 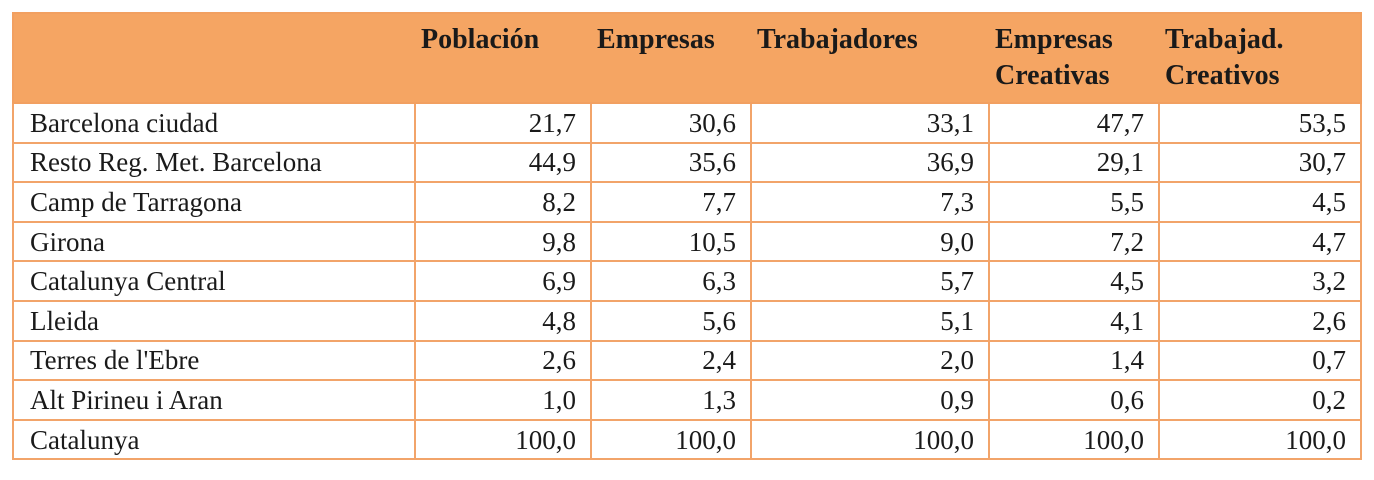 I want to click on value-trabajadores-creativos: 30,7, so click(x=1260, y=162).